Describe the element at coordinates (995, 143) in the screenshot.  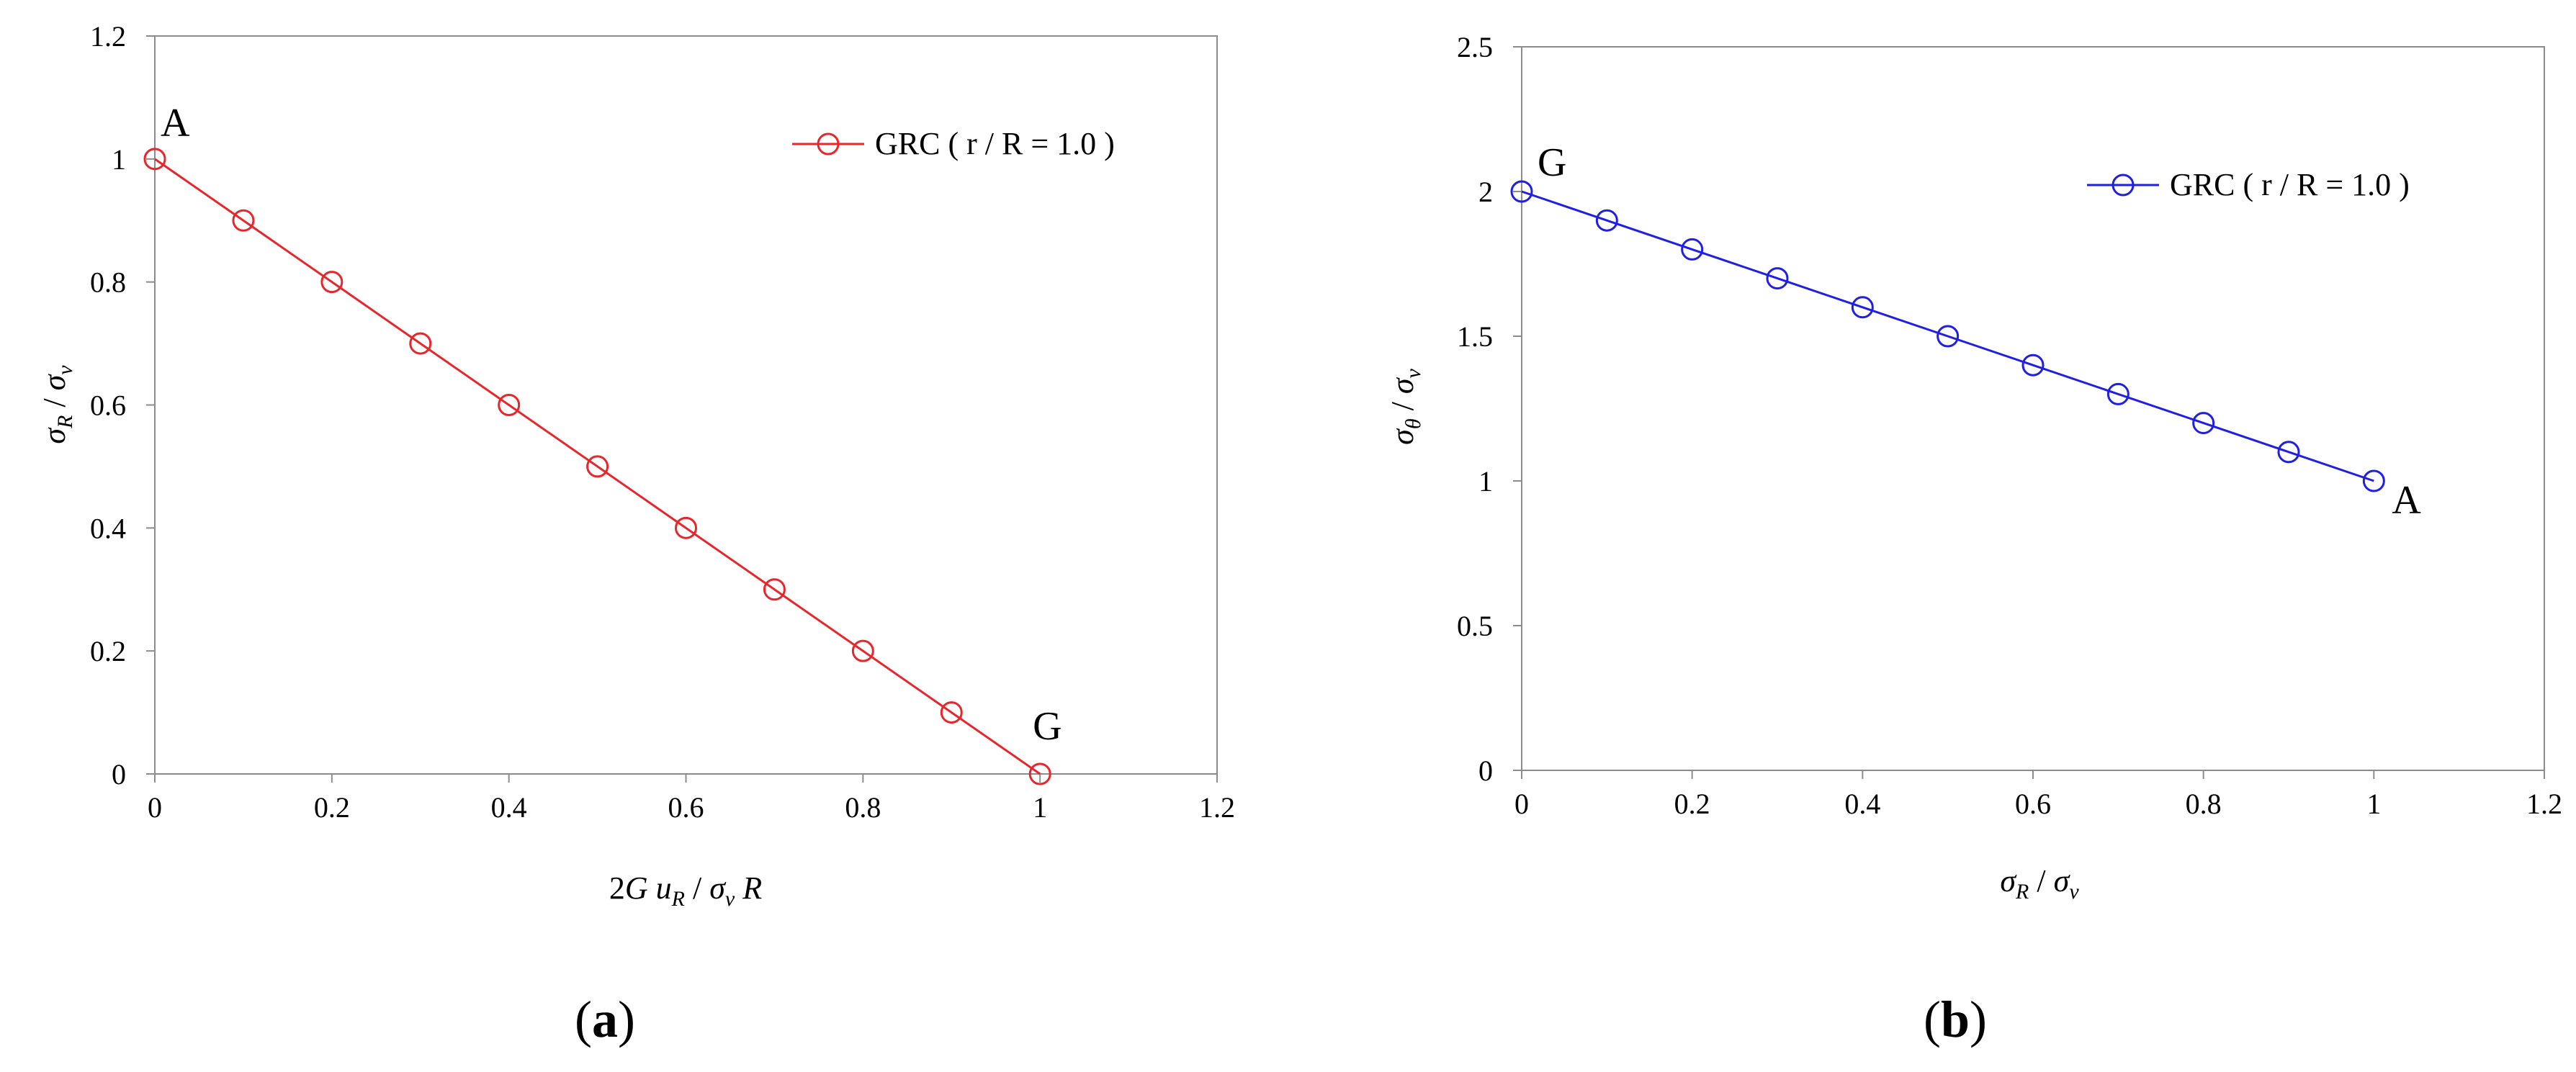
I see `chart-a-legend-label: GRC ( r / R = 1.0 )` at that location.